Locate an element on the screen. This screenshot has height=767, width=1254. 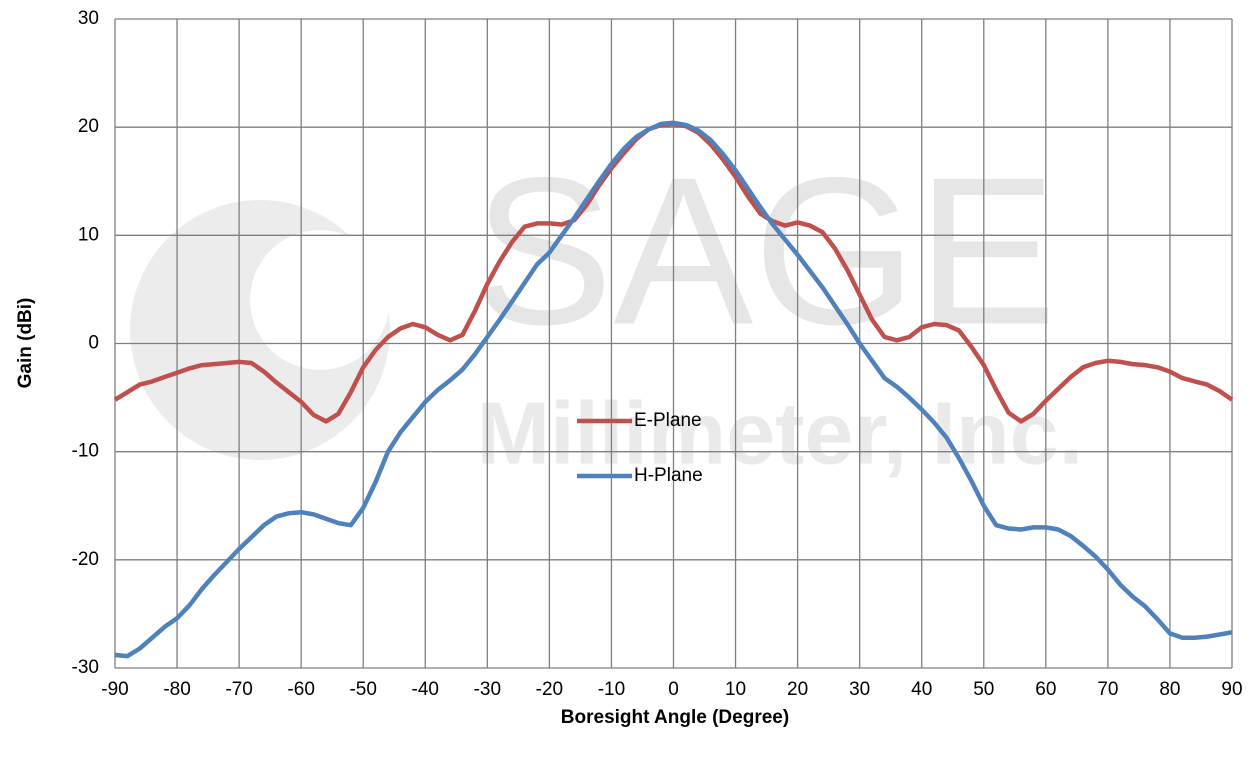
x-axis-title: Boresight Angle (Degree) is located at coordinates (675, 717).